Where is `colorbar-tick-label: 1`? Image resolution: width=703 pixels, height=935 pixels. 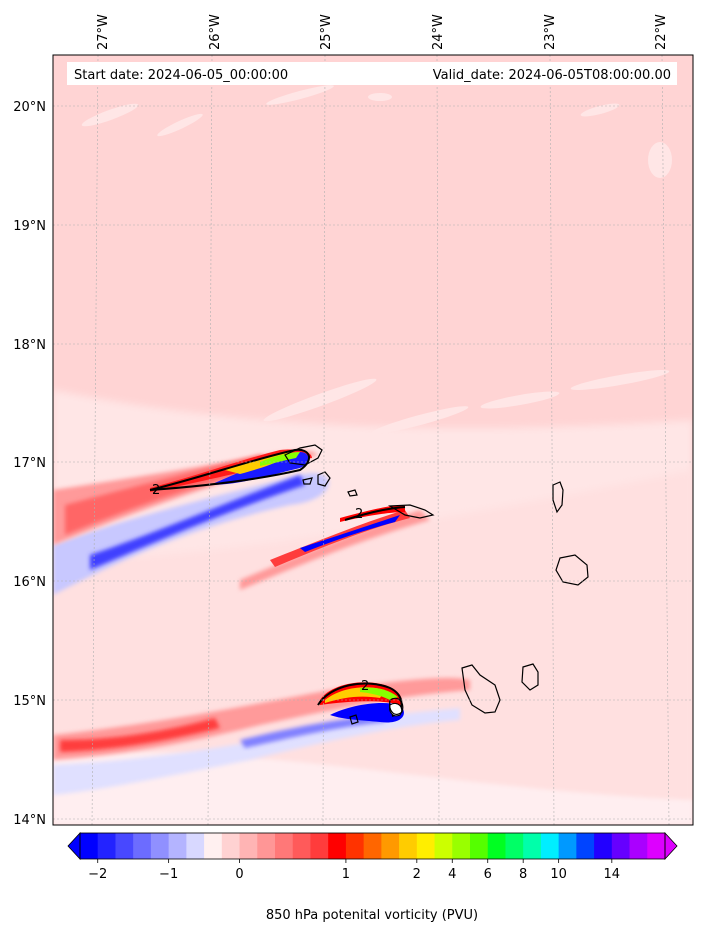 colorbar-tick-label: 1 is located at coordinates (346, 874).